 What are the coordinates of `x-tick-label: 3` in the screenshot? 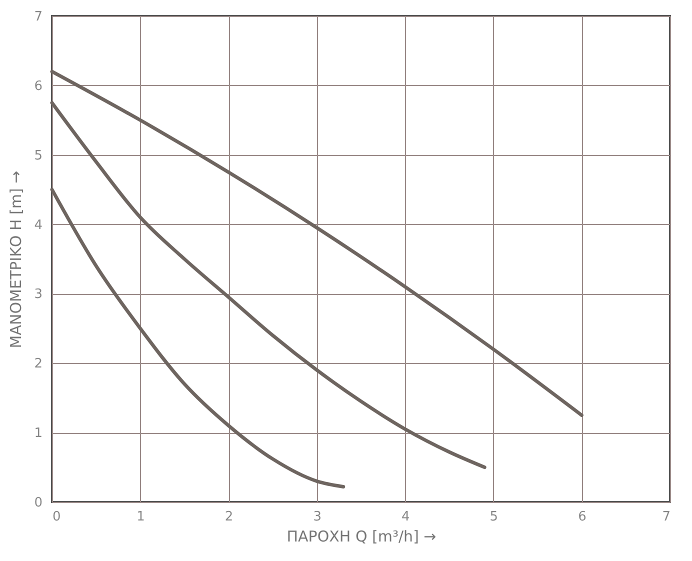 It's located at (317, 517).